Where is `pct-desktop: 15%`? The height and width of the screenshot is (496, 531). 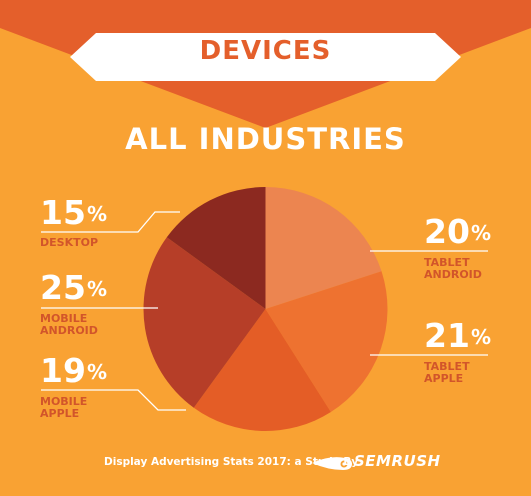 pct-desktop: 15% is located at coordinates (73, 212).